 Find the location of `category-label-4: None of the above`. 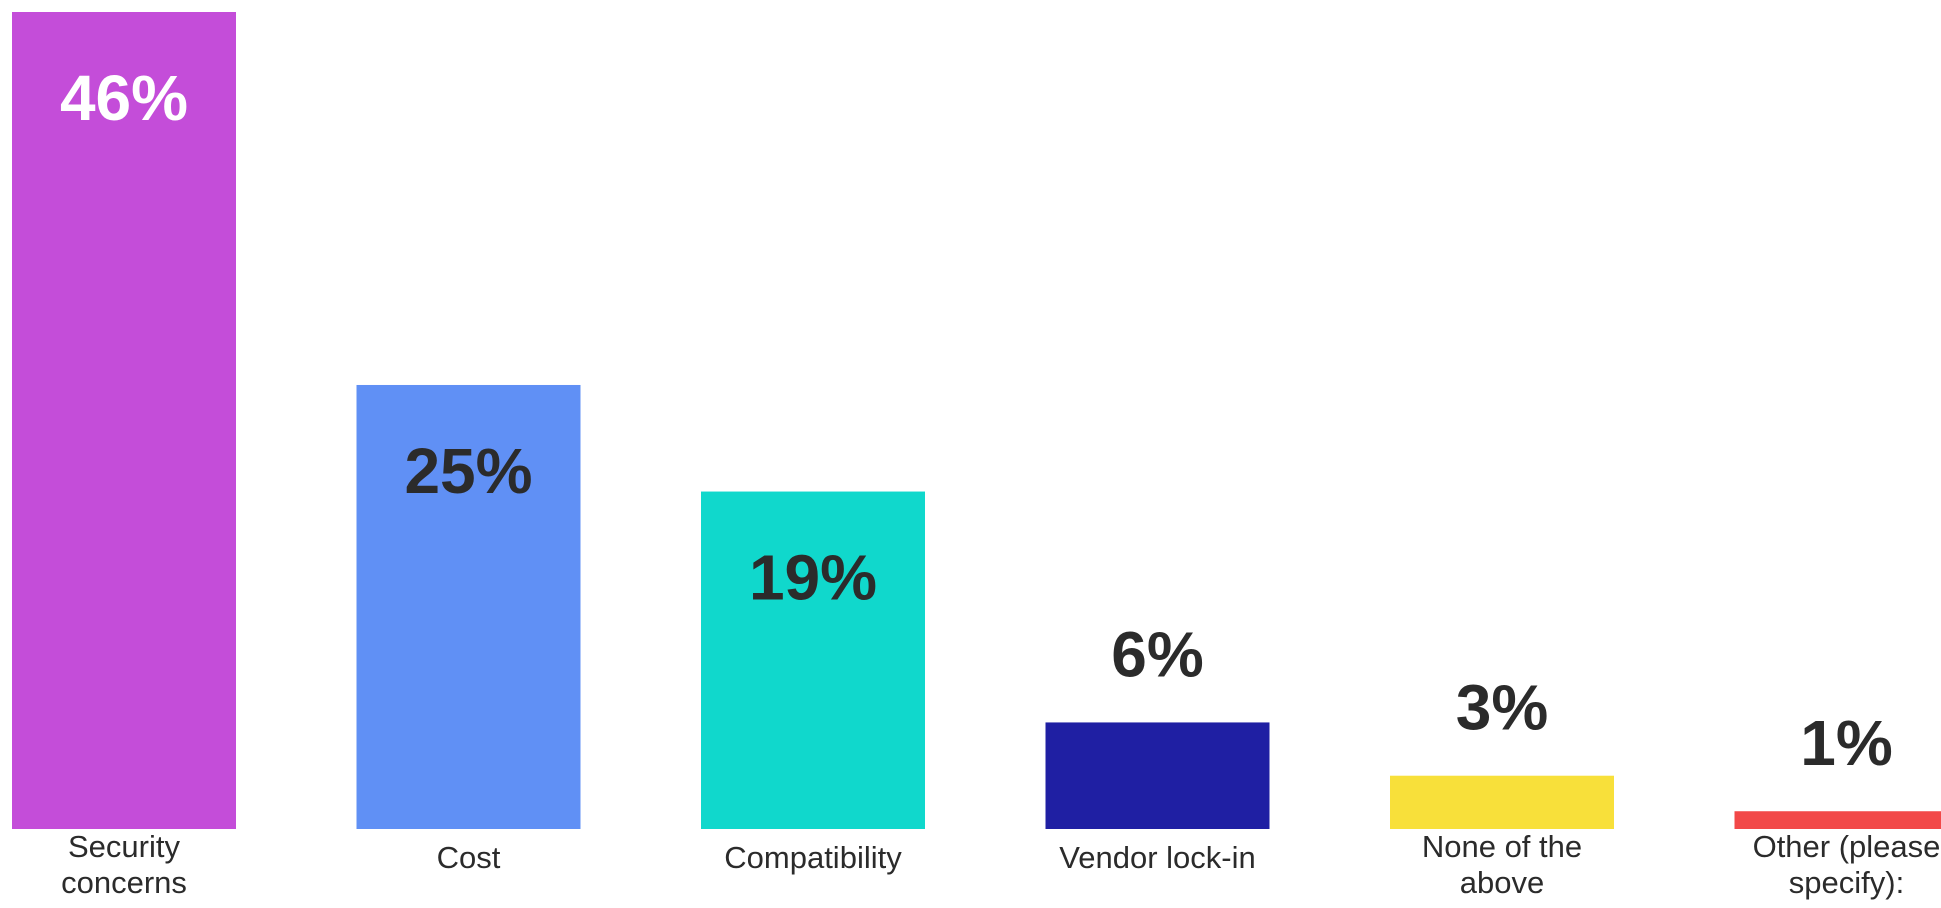

category-label-4: None of the above is located at coordinates (1502, 864).